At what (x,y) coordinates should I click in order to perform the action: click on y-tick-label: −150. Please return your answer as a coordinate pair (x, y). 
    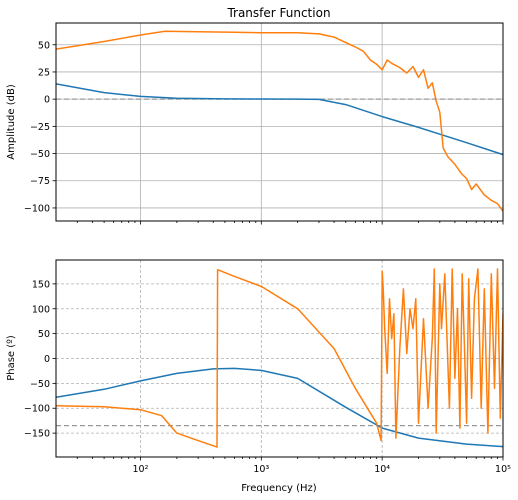
    Looking at the image, I should click on (37, 434).